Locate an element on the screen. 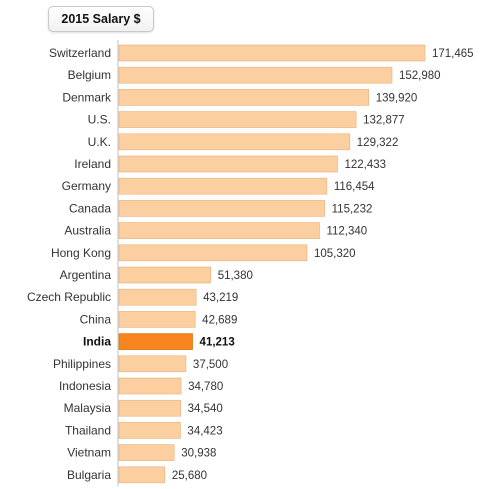  value-label: 51,380 is located at coordinates (235, 276).